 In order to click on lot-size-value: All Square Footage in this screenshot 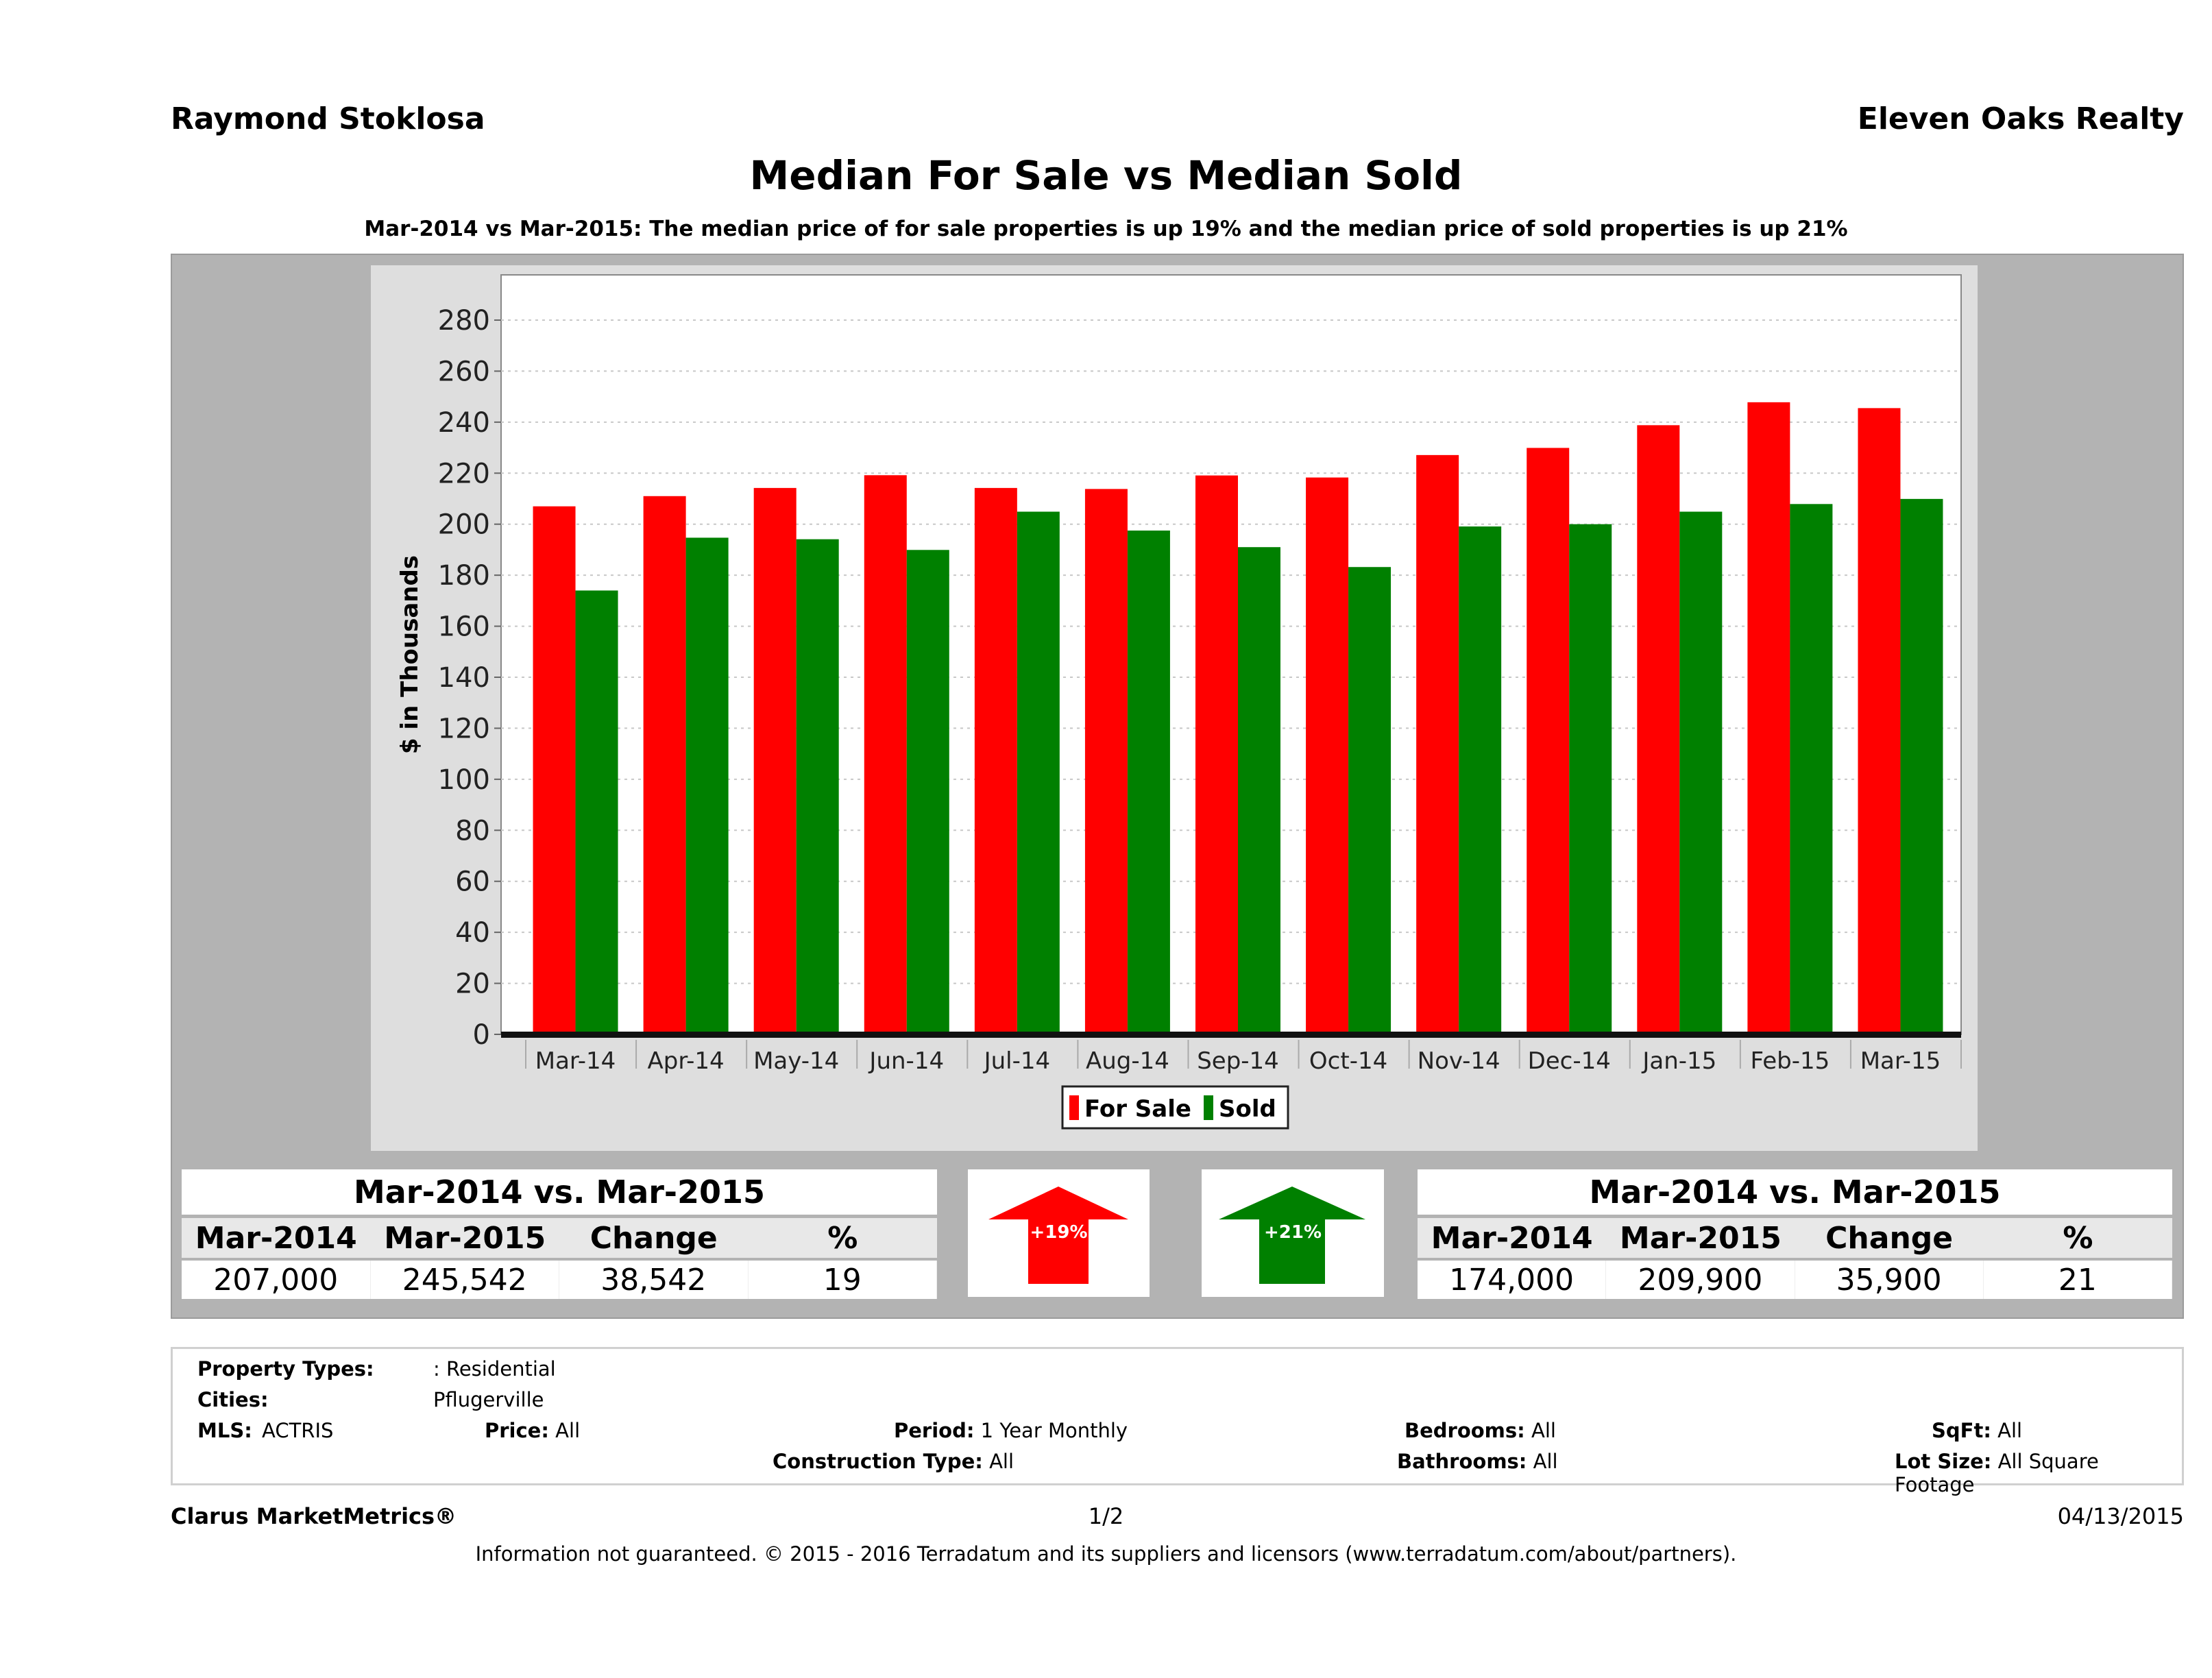, I will do `click(1997, 1473)`.